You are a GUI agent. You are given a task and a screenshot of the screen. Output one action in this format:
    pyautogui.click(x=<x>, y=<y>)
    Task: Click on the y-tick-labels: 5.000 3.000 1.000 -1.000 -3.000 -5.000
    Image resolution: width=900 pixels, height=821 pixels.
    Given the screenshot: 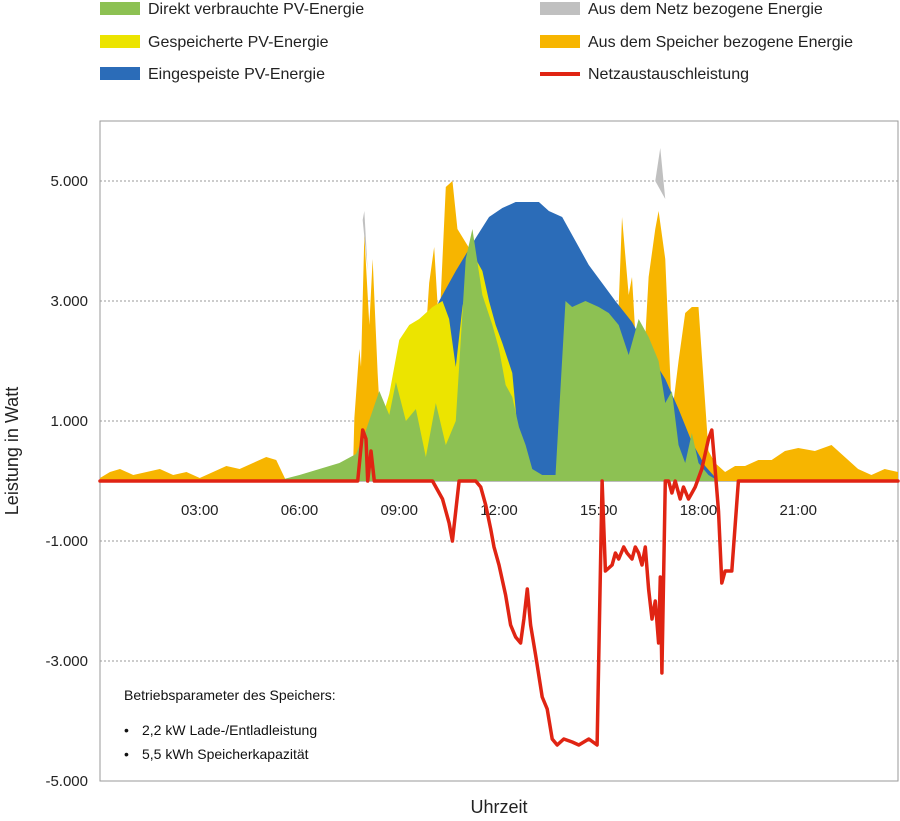 What is the action you would take?
    pyautogui.click(x=66, y=481)
    